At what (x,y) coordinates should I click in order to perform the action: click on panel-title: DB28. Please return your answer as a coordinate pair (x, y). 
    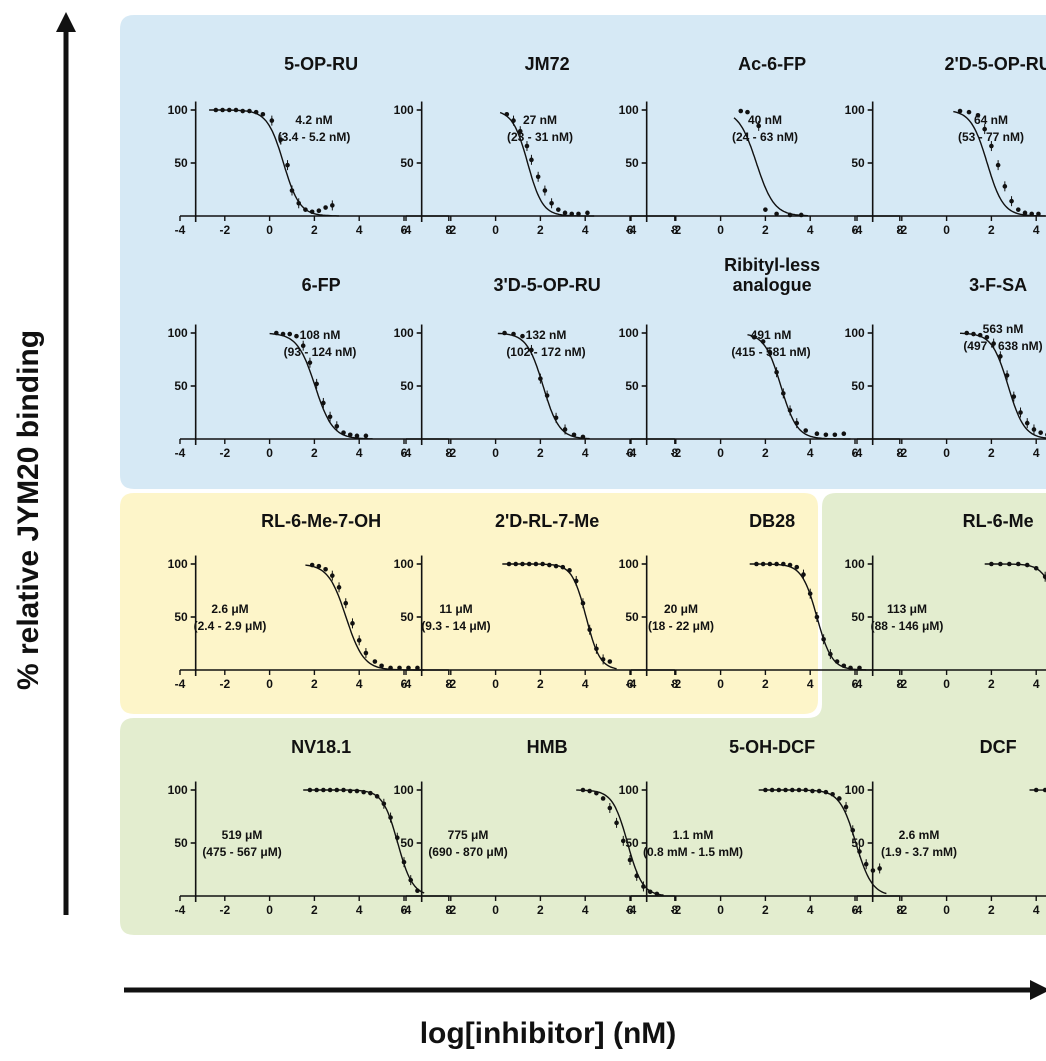
    Looking at the image, I should click on (772, 521).